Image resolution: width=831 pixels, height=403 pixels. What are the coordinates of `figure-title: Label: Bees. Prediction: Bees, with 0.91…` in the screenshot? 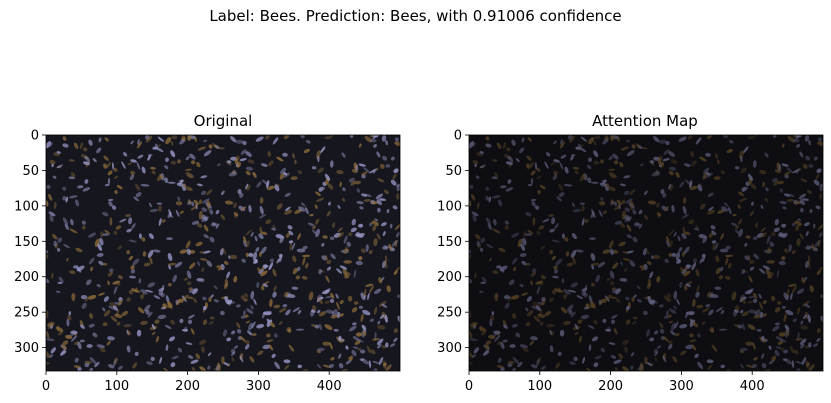 It's located at (415, 16).